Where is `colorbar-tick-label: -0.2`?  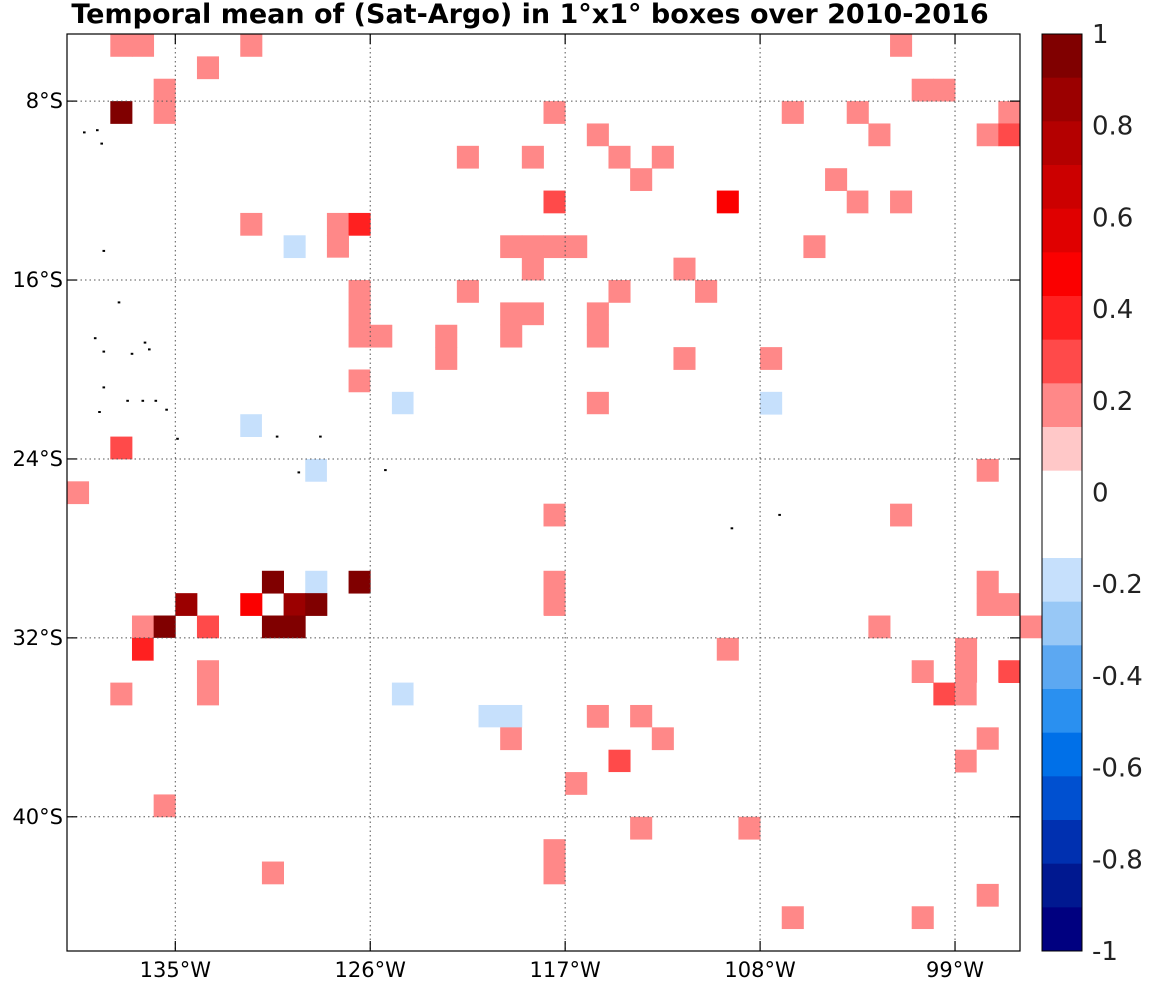
colorbar-tick-label: -0.2 is located at coordinates (1117, 585).